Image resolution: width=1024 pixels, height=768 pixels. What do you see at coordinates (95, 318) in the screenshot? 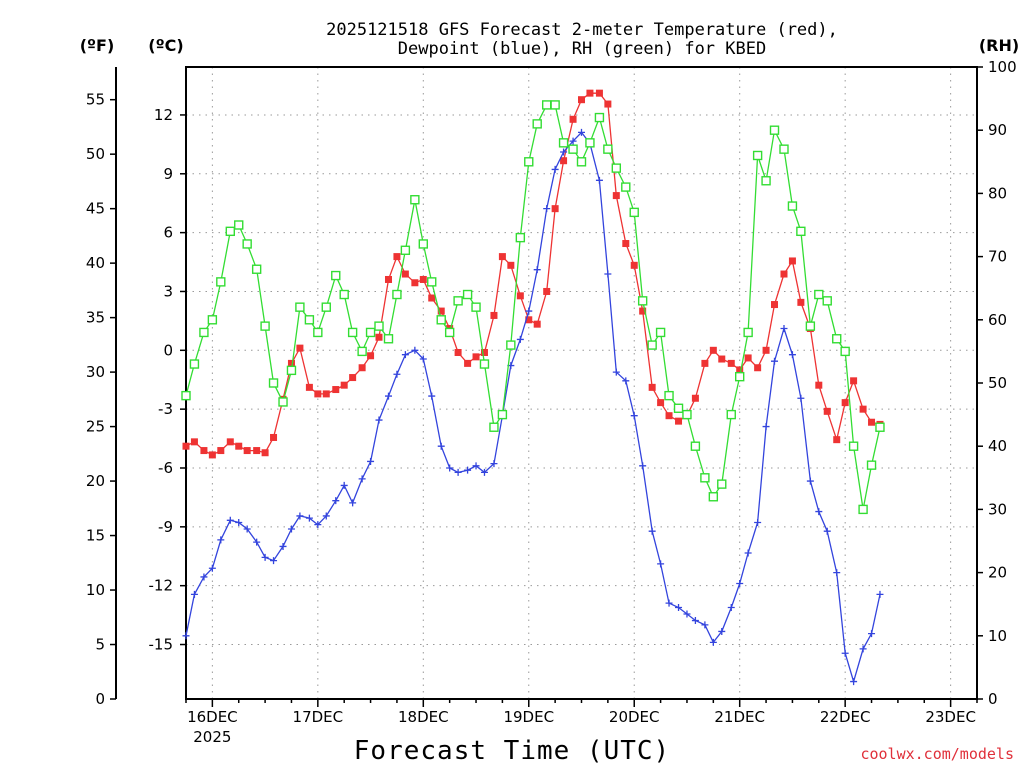
I see `fahrenheit-tick-label: 35` at bounding box center [95, 318].